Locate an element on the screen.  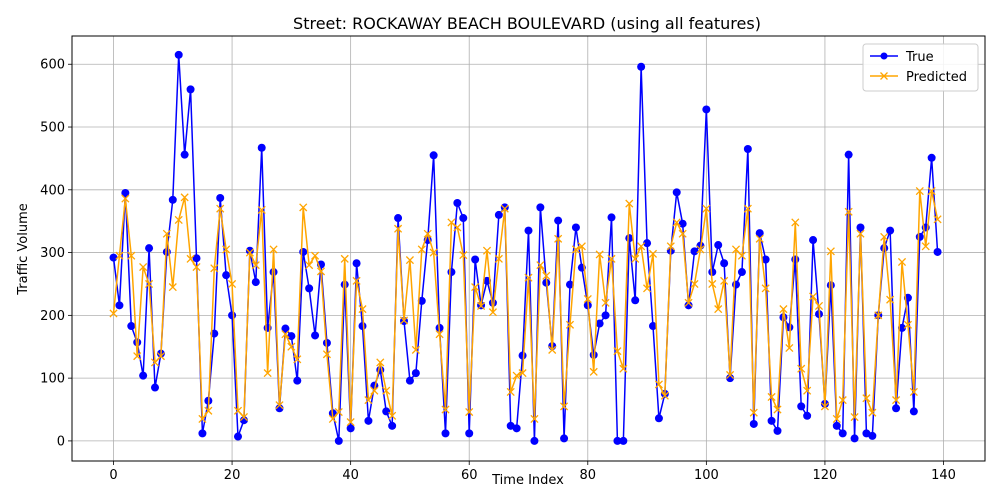
y-tick-label: 0 is located at coordinates (61, 441).